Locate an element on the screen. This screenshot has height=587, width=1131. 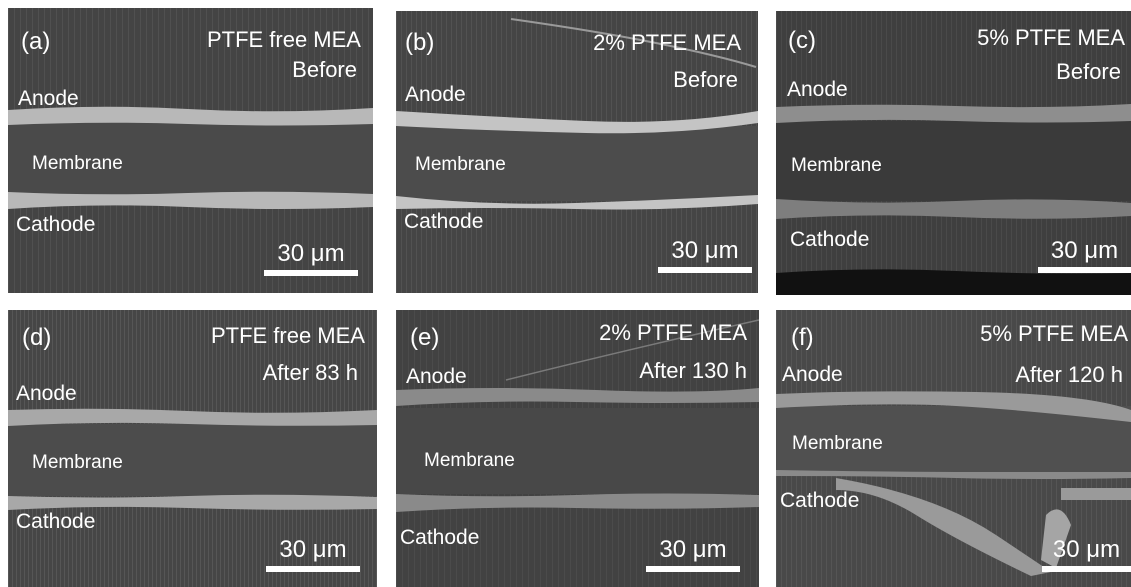
panel-label: (e) is located at coordinates (425, 337).